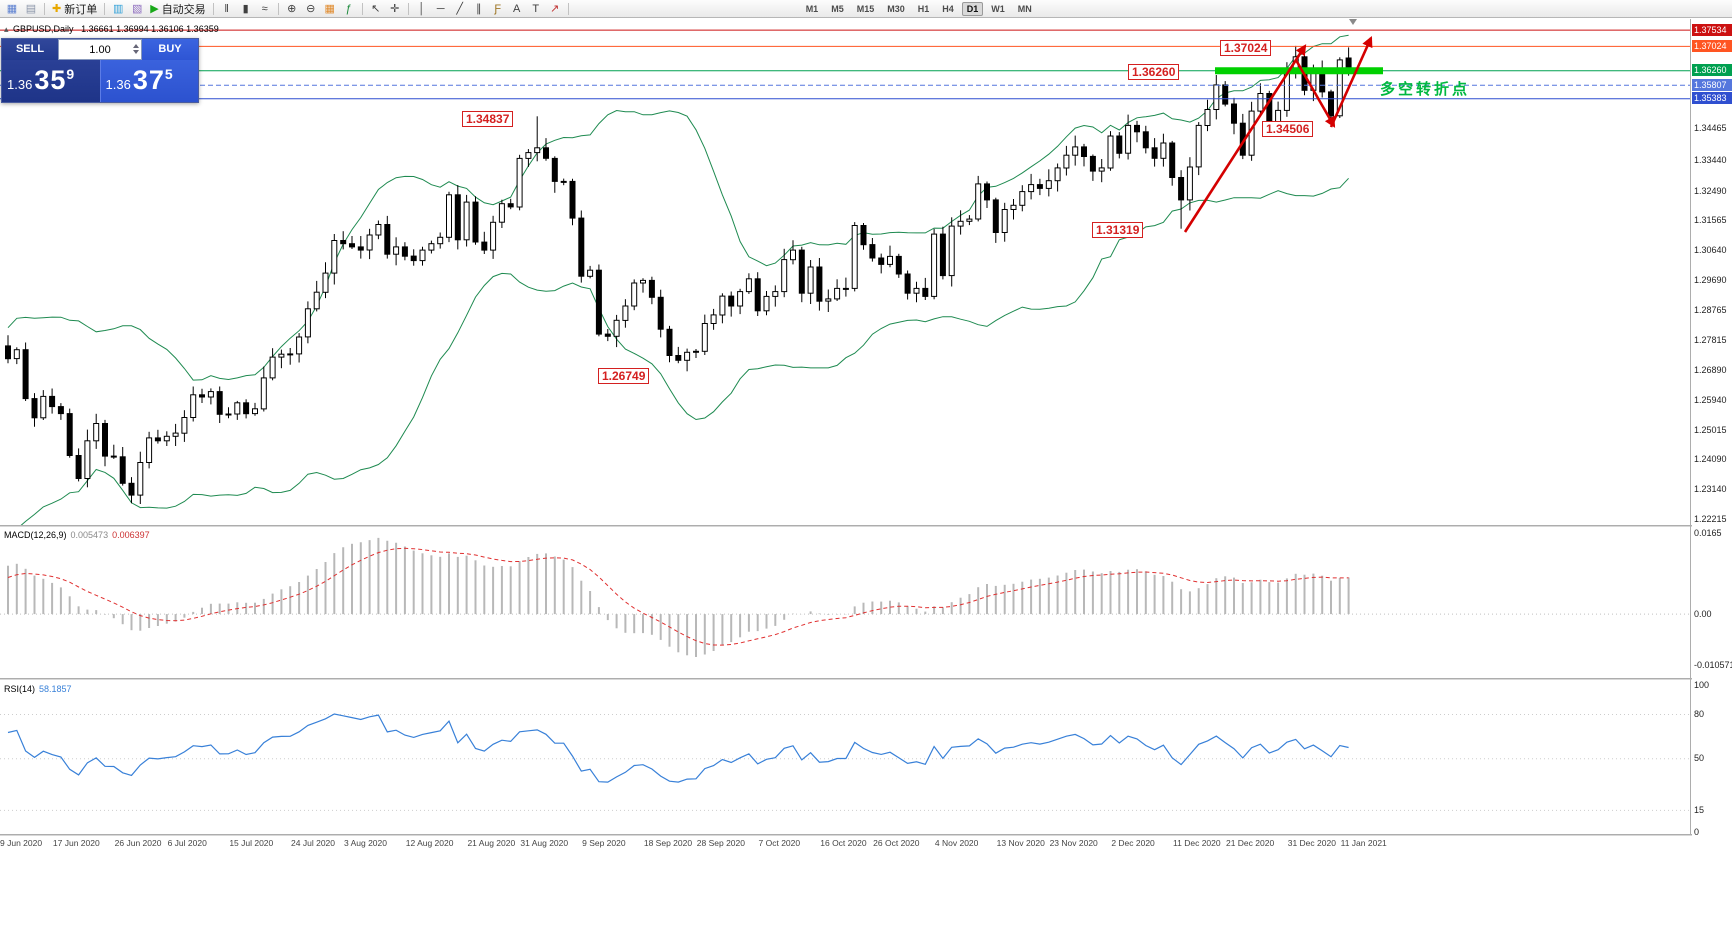  What do you see at coordinates (30, 49) in the screenshot?
I see `sell-button: SELL` at bounding box center [30, 49].